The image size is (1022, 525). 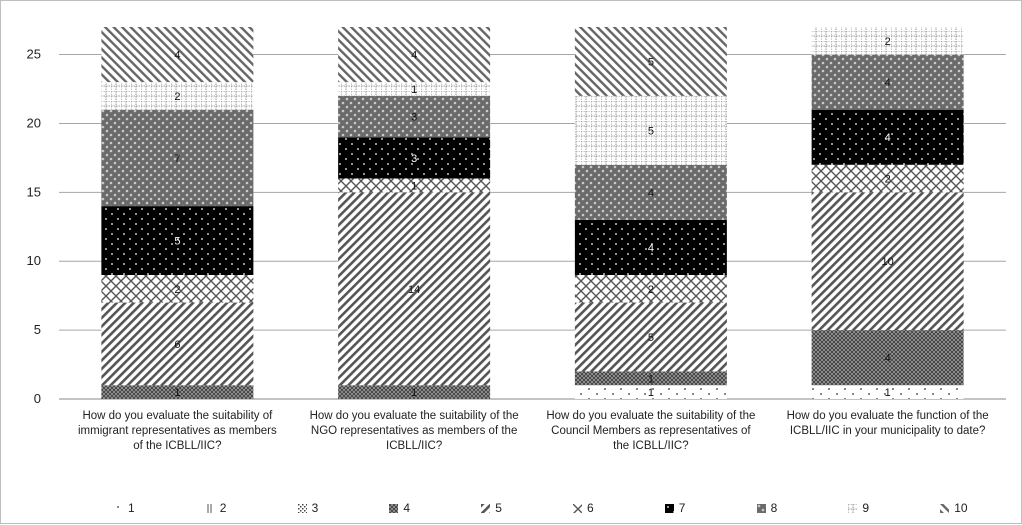 What do you see at coordinates (866, 508) in the screenshot?
I see `legend-label: 9` at bounding box center [866, 508].